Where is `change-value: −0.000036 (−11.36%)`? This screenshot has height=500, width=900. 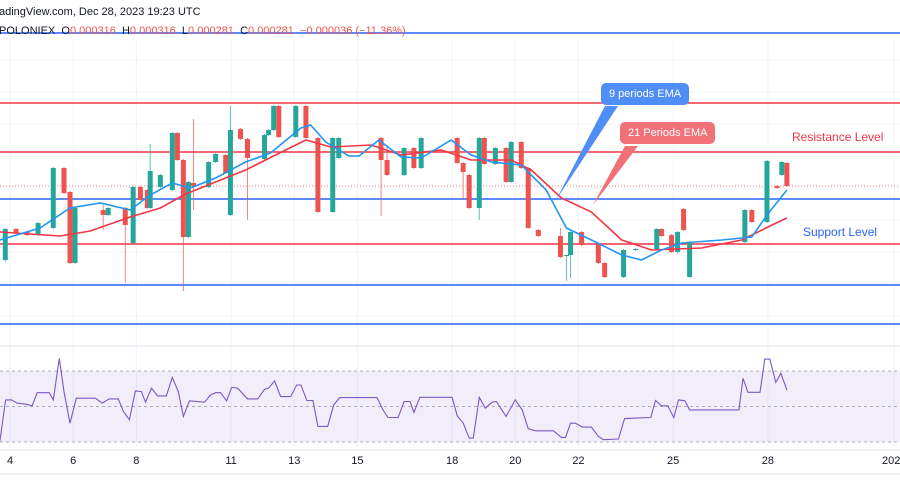 change-value: −0.000036 (−11.36%) is located at coordinates (353, 31).